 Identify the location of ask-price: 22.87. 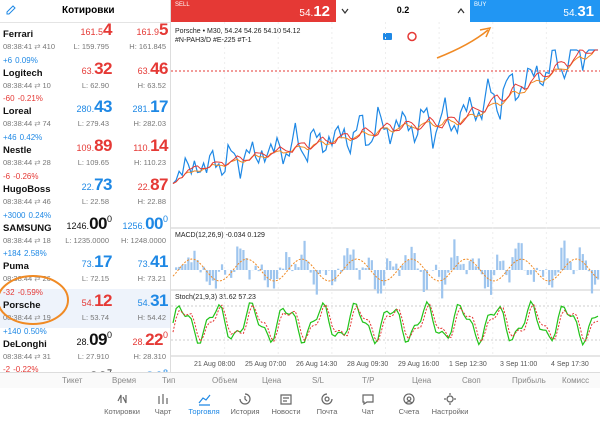
(153, 185).